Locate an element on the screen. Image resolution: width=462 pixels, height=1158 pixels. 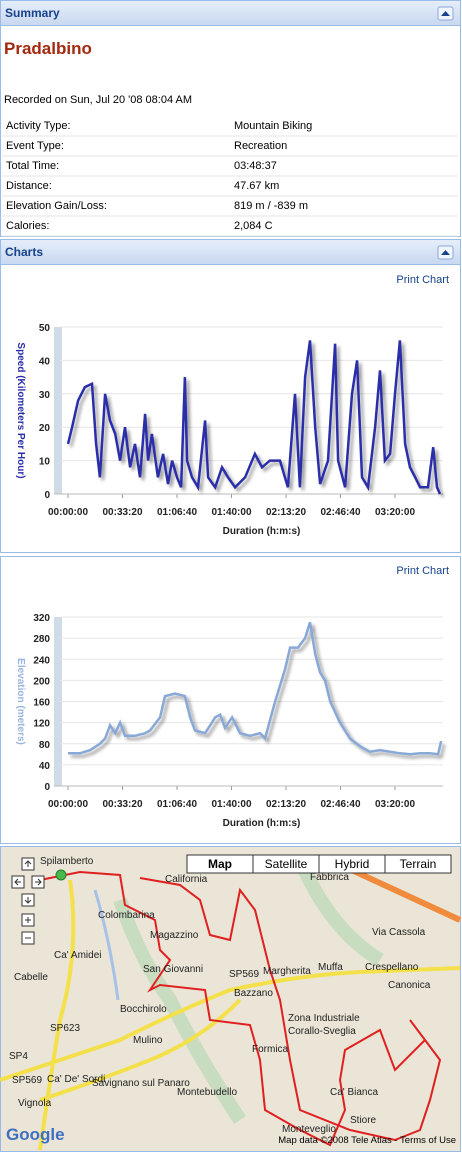
charts-header is located at coordinates (230, 252).